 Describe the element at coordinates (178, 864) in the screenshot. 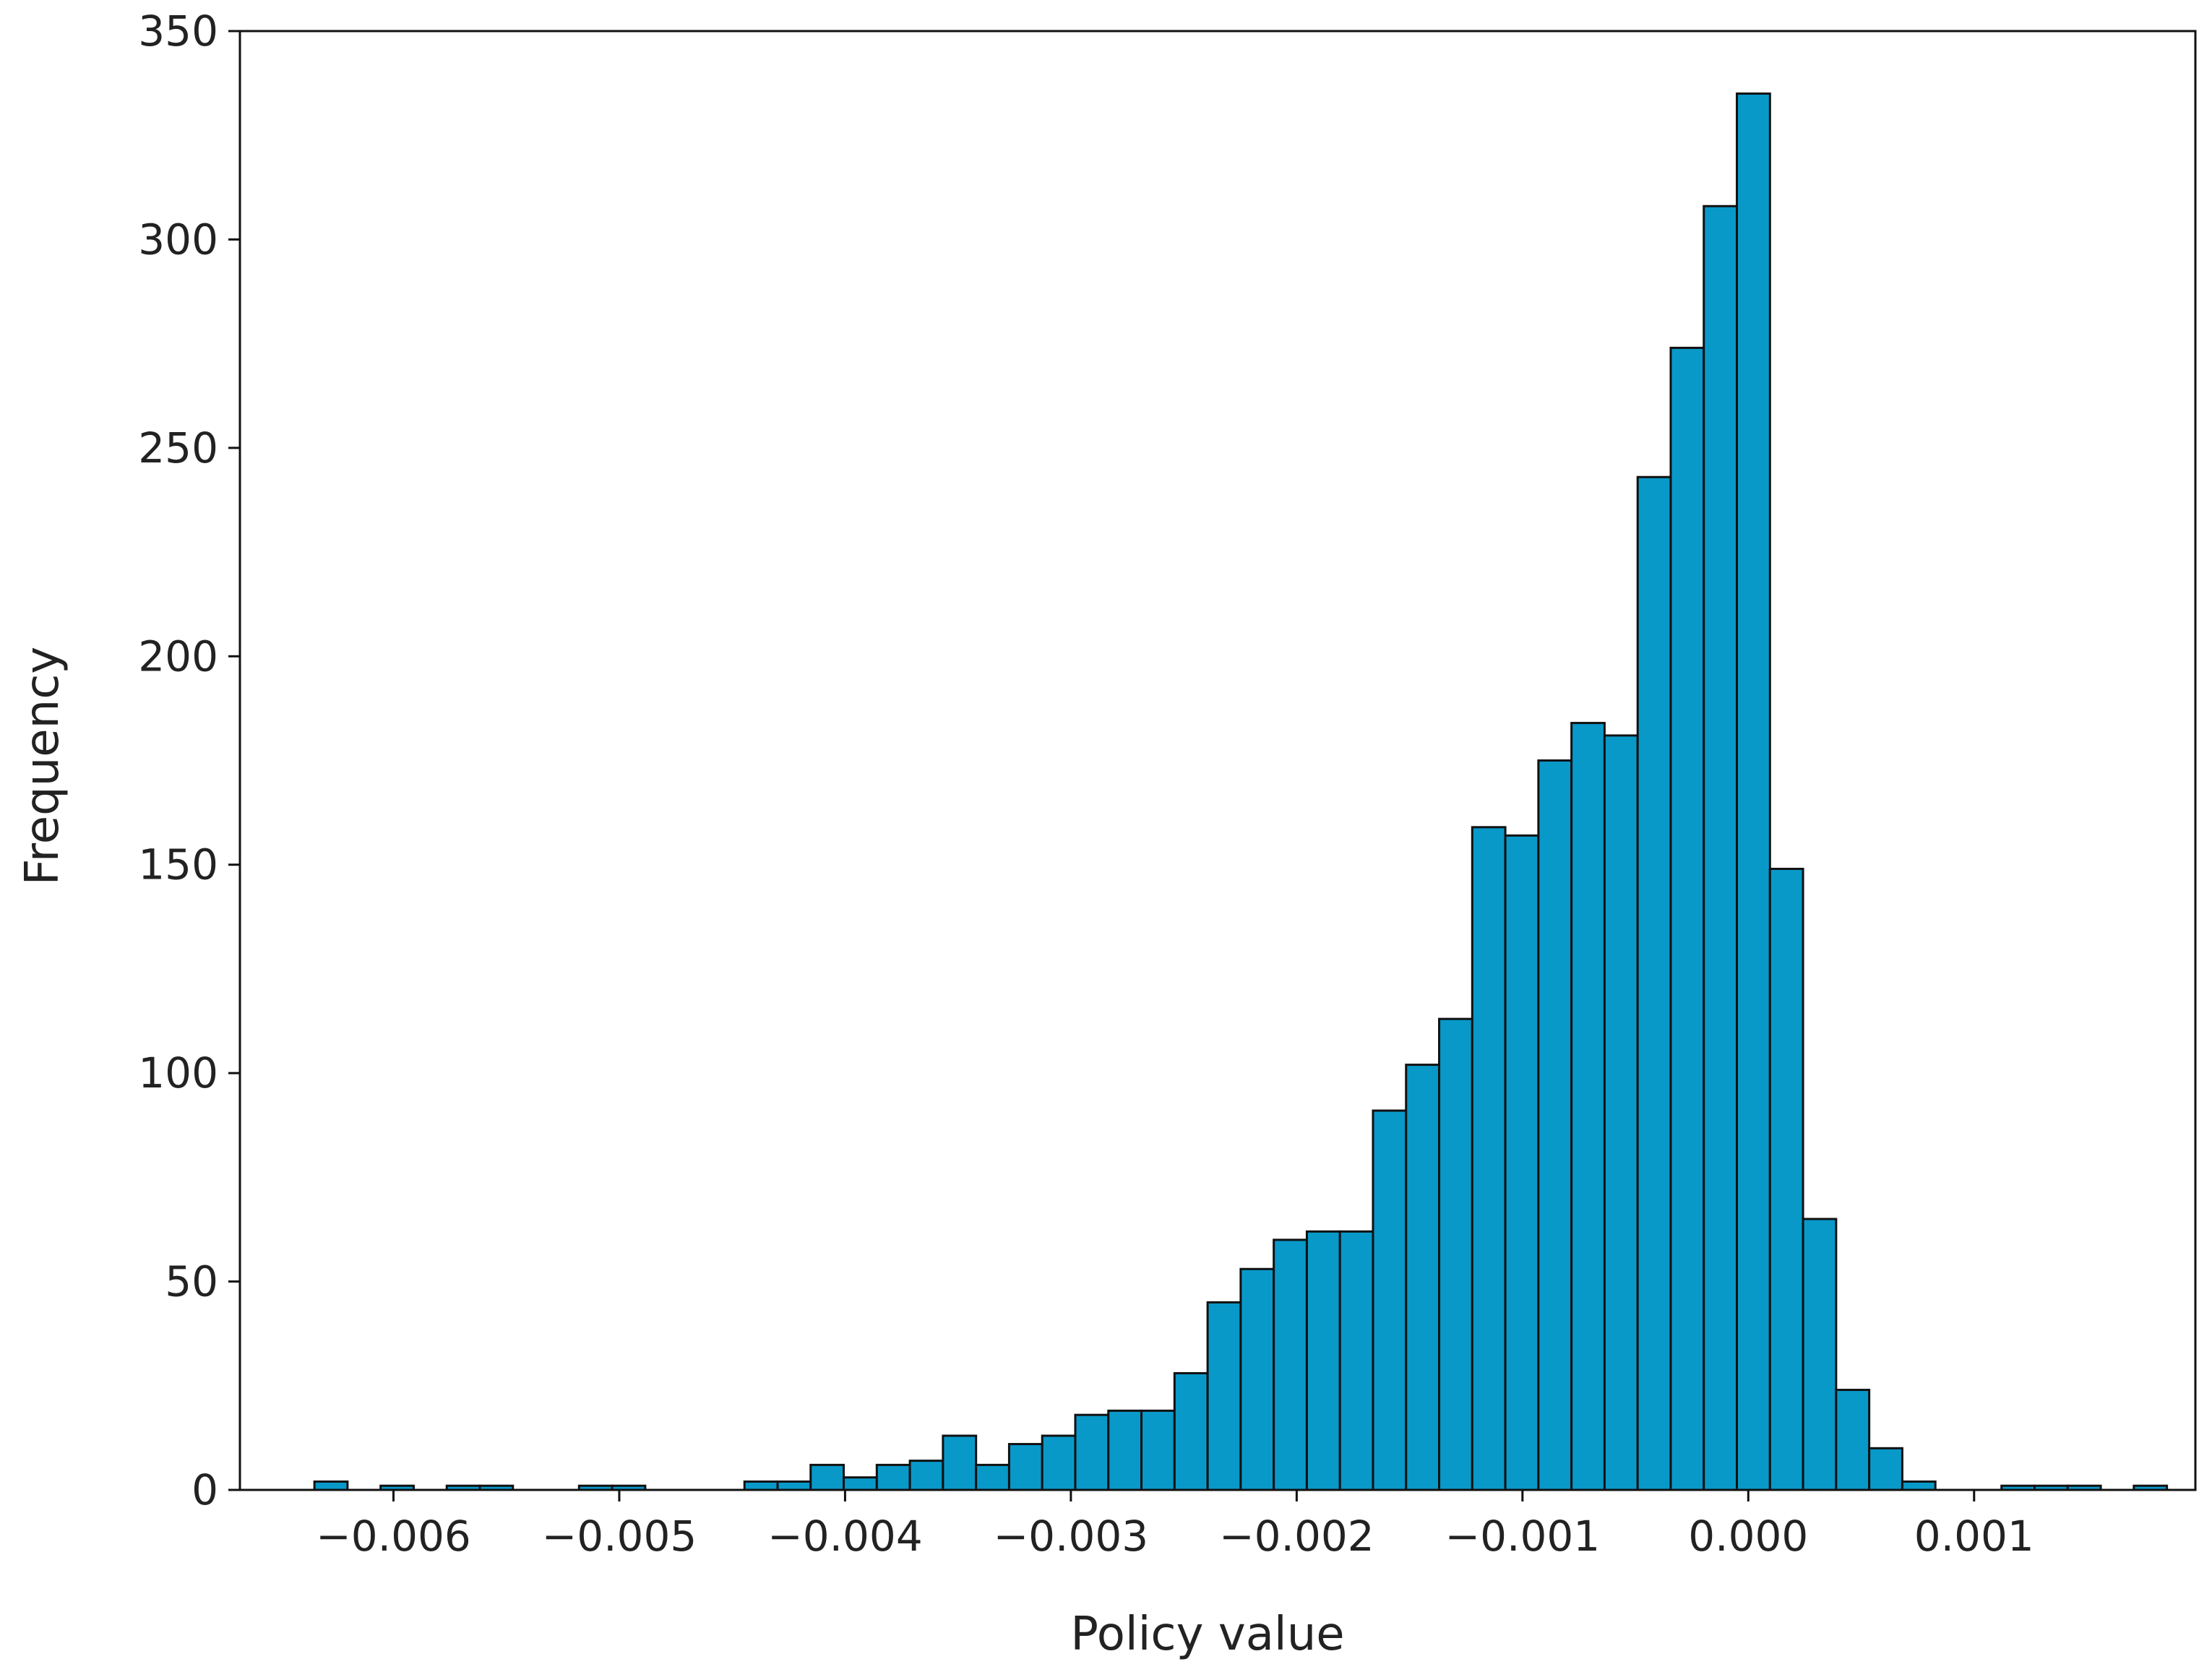

I see `y-tick-label: 150` at that location.